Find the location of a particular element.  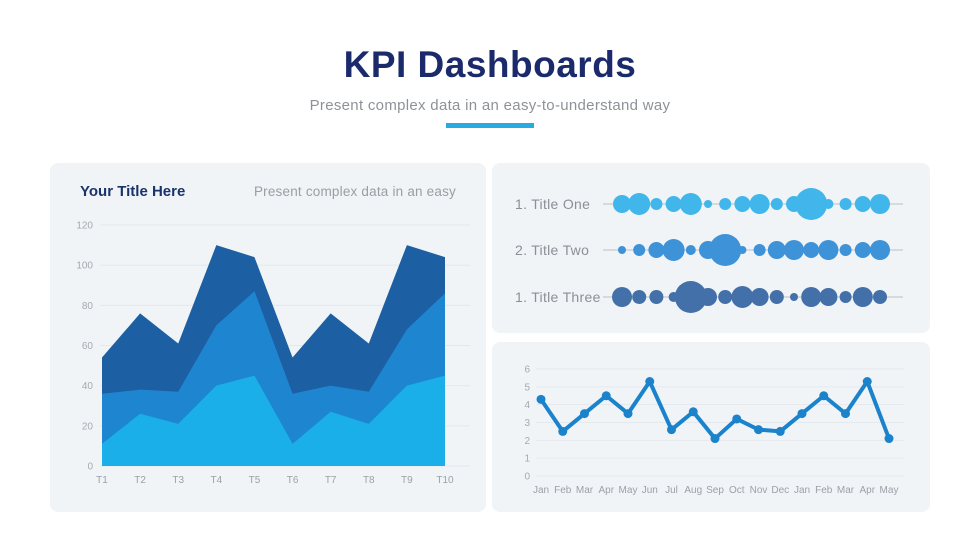

x-axis-tick-label: Nov is located at coordinates (759, 490).